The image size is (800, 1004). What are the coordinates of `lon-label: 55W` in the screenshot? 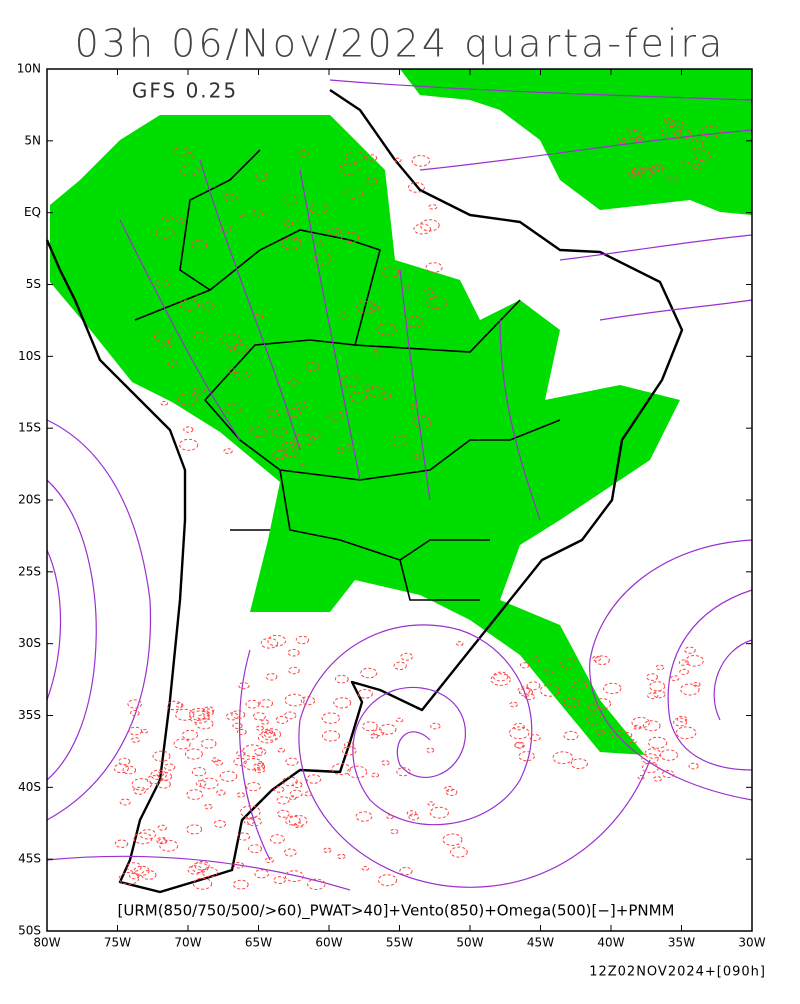 It's located at (399, 943).